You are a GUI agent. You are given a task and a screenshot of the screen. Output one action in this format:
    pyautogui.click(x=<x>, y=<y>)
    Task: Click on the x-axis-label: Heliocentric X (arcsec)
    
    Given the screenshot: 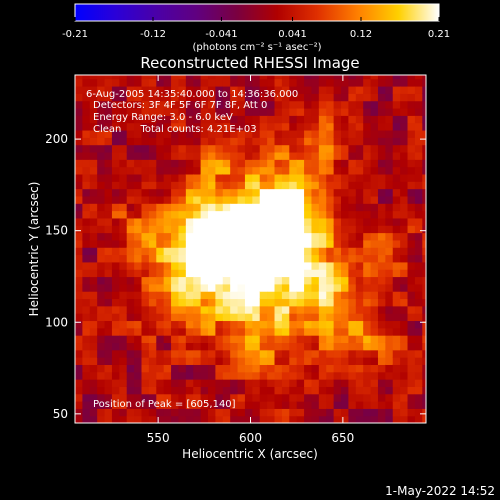 What is the action you would take?
    pyautogui.click(x=250, y=454)
    